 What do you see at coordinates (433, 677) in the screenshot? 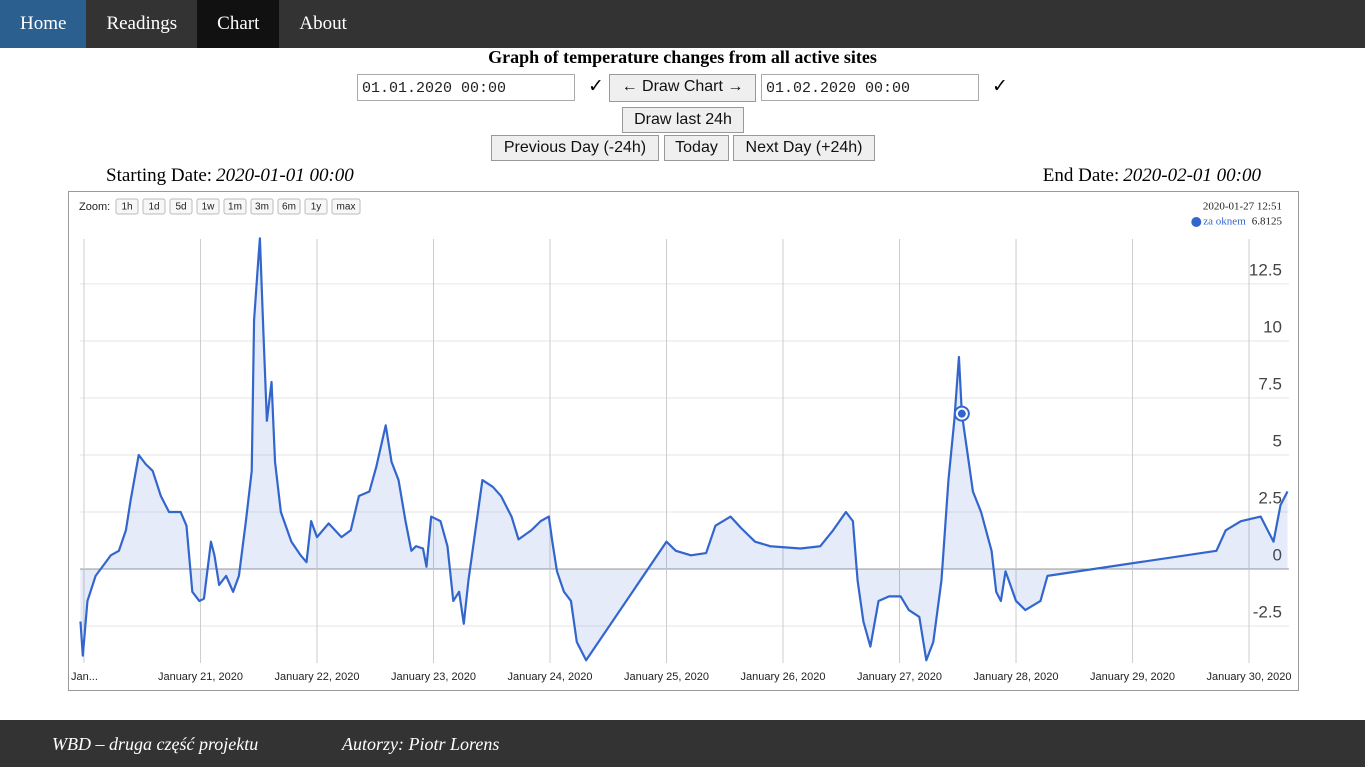
I see `x-tick-label: January 23, 2020` at bounding box center [433, 677].